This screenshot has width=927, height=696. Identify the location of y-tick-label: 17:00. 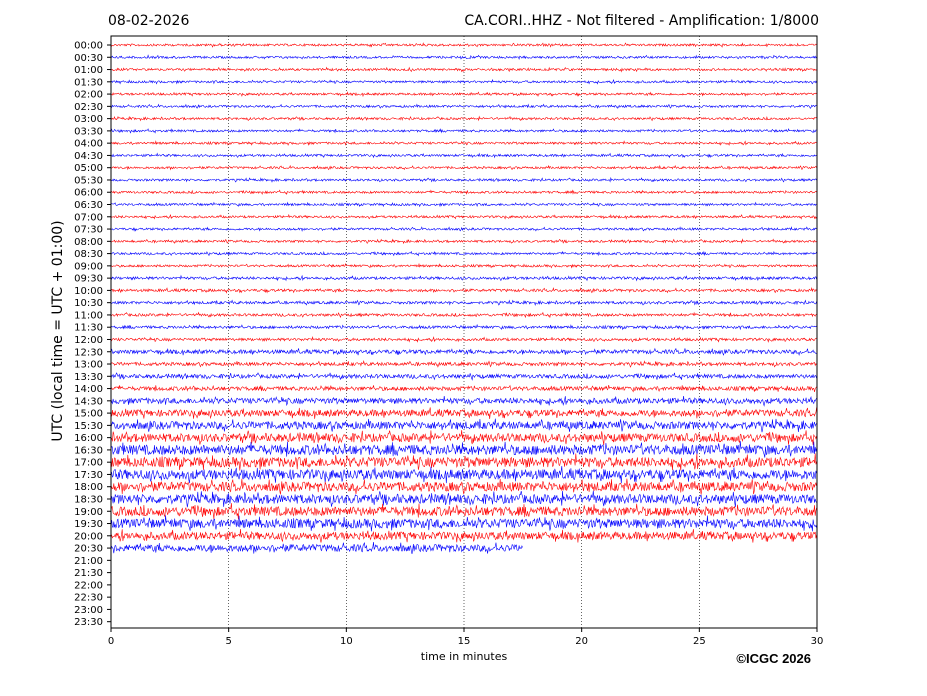
(88, 463).